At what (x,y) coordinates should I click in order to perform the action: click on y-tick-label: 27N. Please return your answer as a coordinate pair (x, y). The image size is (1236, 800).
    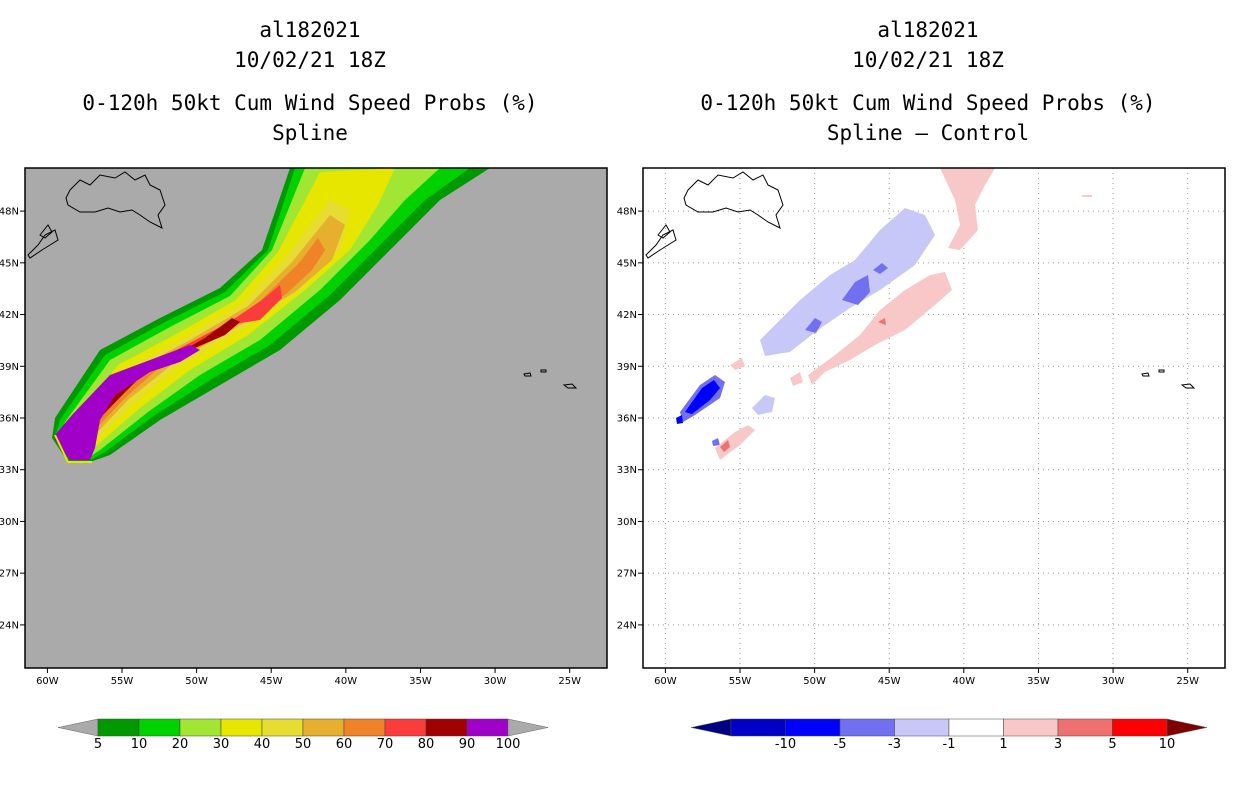
    Looking at the image, I should click on (627, 574).